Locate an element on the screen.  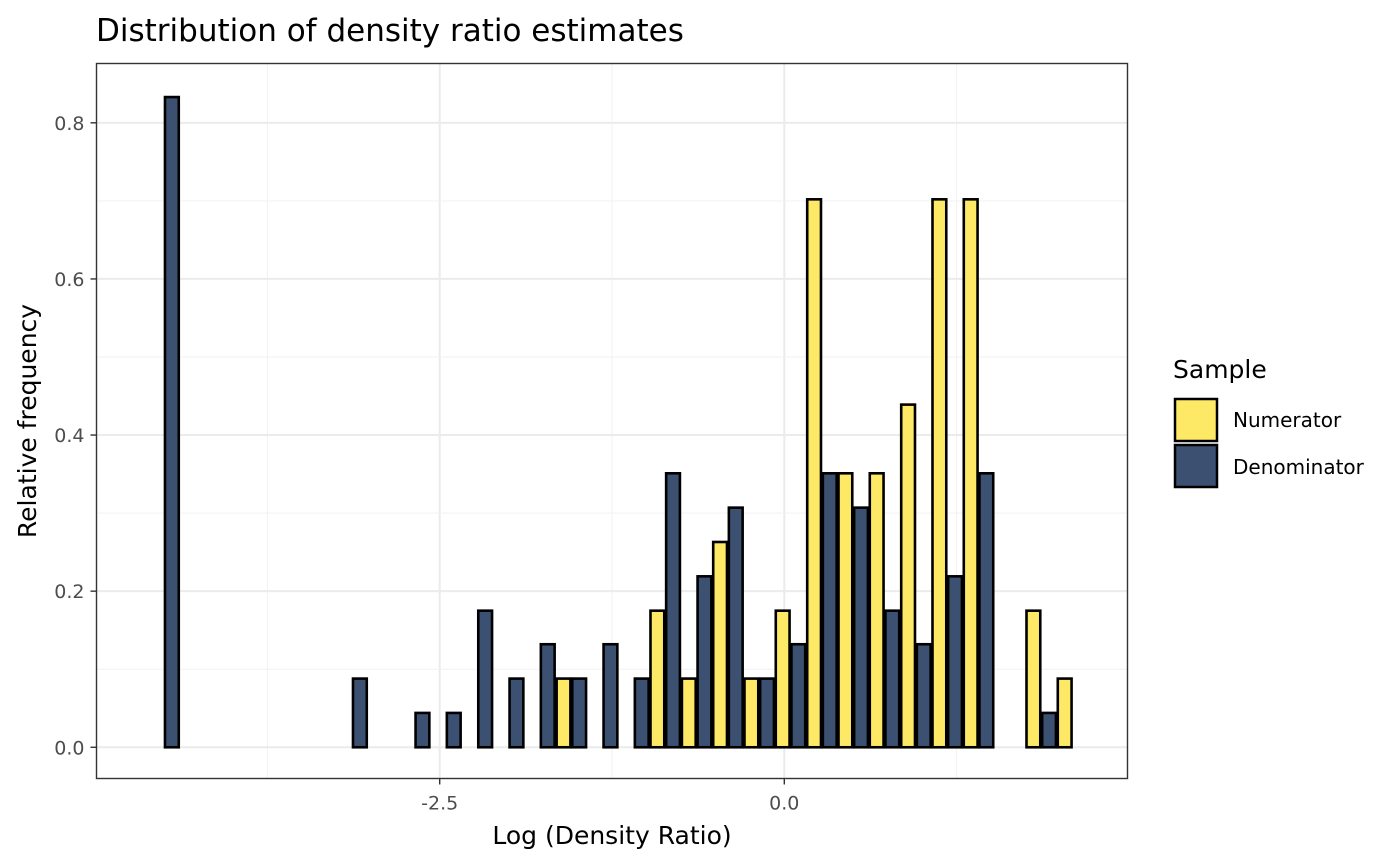
legend-title: Sample is located at coordinates (1220, 369).